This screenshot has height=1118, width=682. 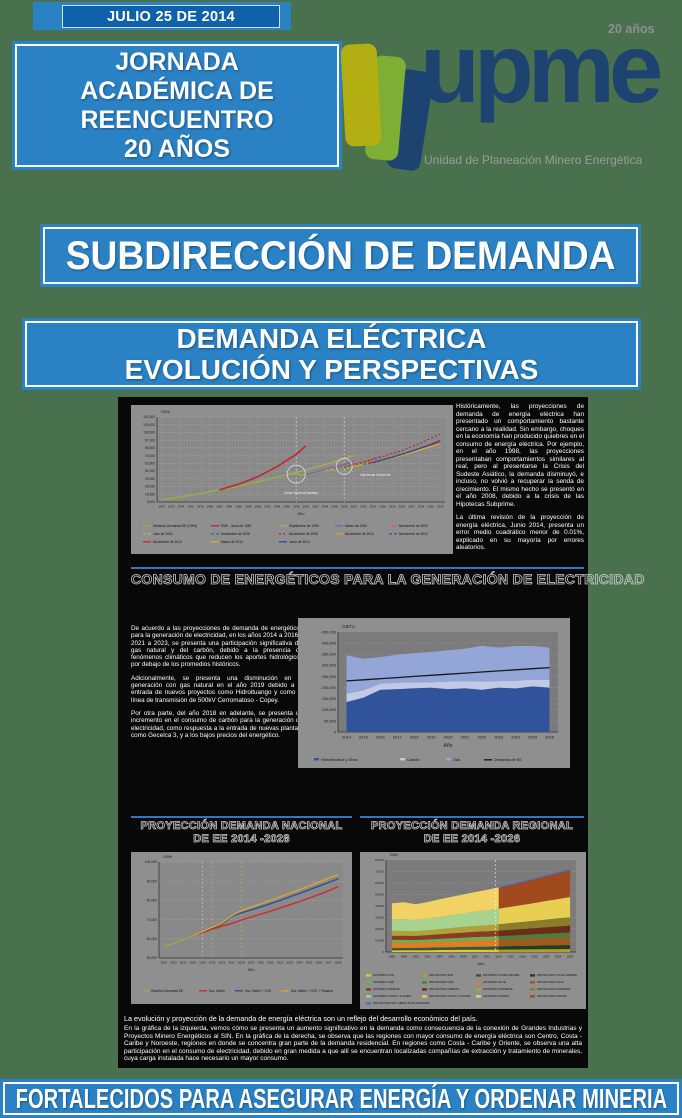 I want to click on svg-text: 250,000, so click(x=329, y=676).